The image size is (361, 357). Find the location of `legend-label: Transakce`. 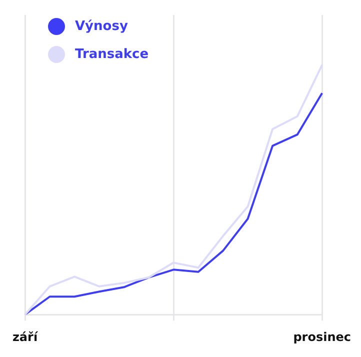

legend-label: Transakce is located at coordinates (112, 54).